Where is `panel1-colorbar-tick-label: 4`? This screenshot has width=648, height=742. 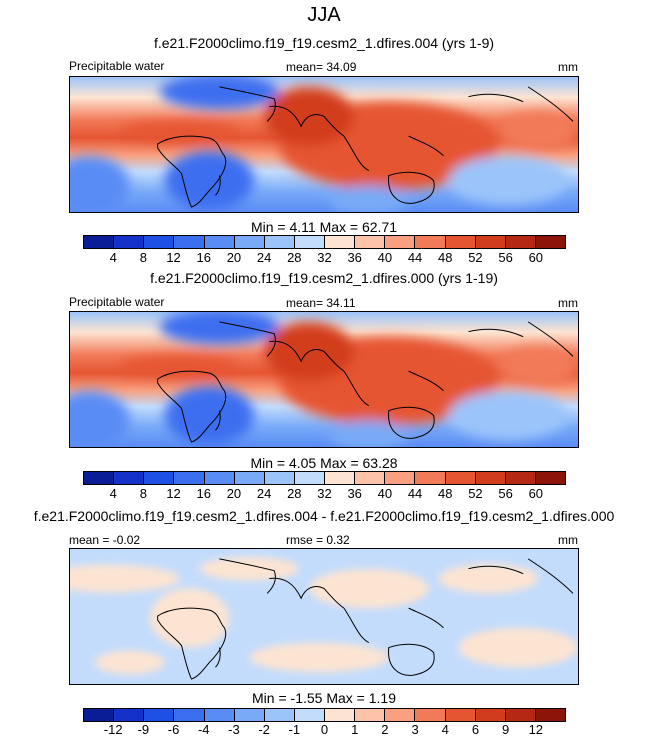
panel1-colorbar-tick-label: 4 is located at coordinates (113, 257).